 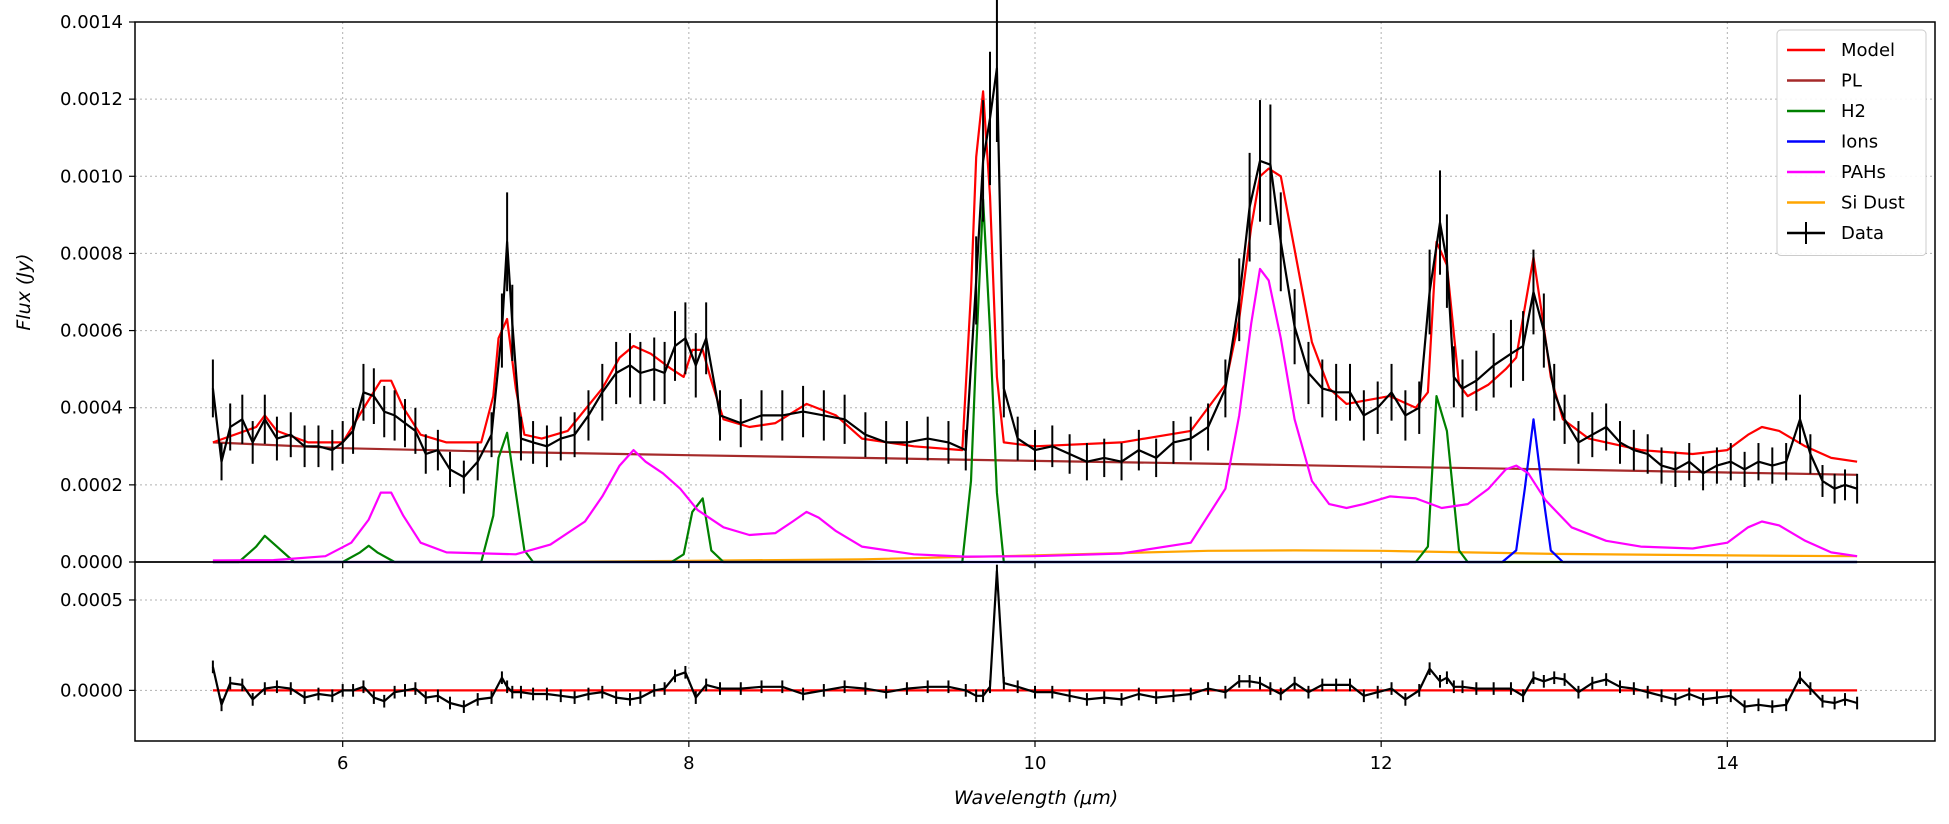 I want to click on top-y-tick-label: 0.0008, so click(x=91, y=253).